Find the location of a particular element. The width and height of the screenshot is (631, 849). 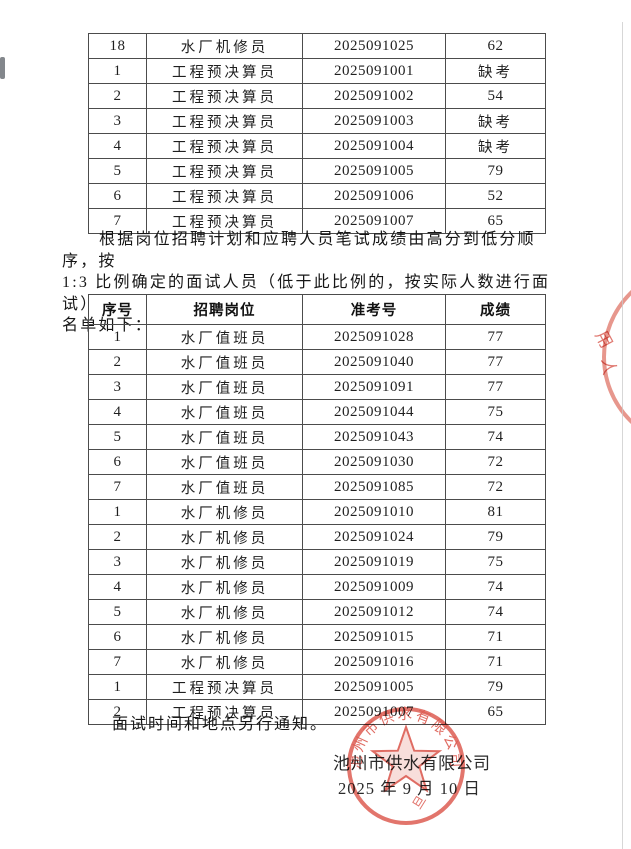

cell-ticket-number: 2025091040 is located at coordinates (374, 362).